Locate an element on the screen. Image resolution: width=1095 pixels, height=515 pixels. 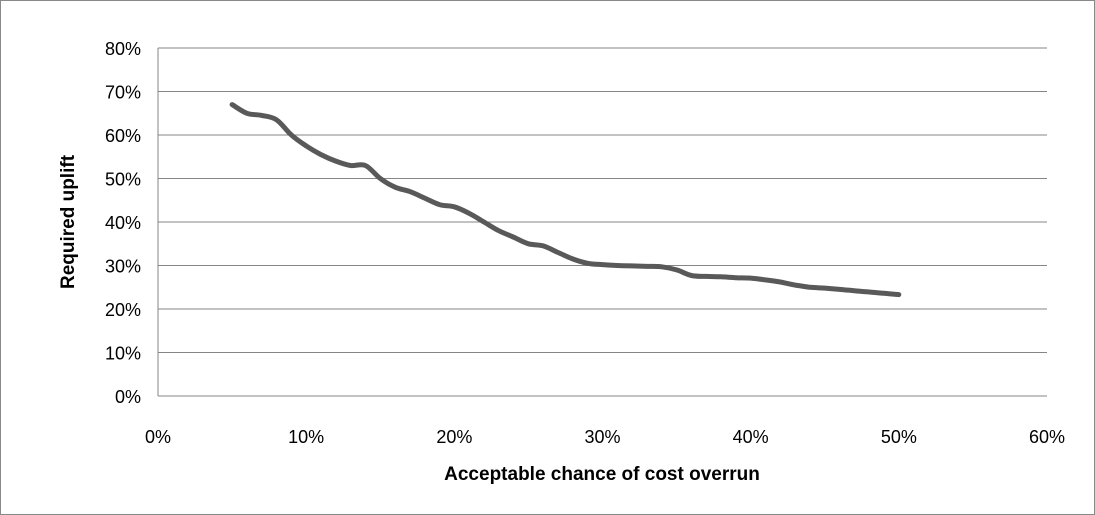
y-tick-label: 20% is located at coordinates (123, 310).